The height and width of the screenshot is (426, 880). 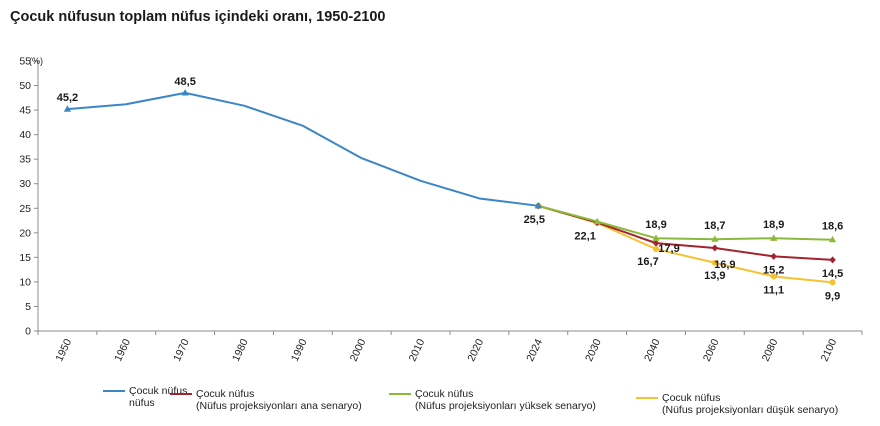 I want to click on x-tick-label: 1990, so click(x=299, y=350).